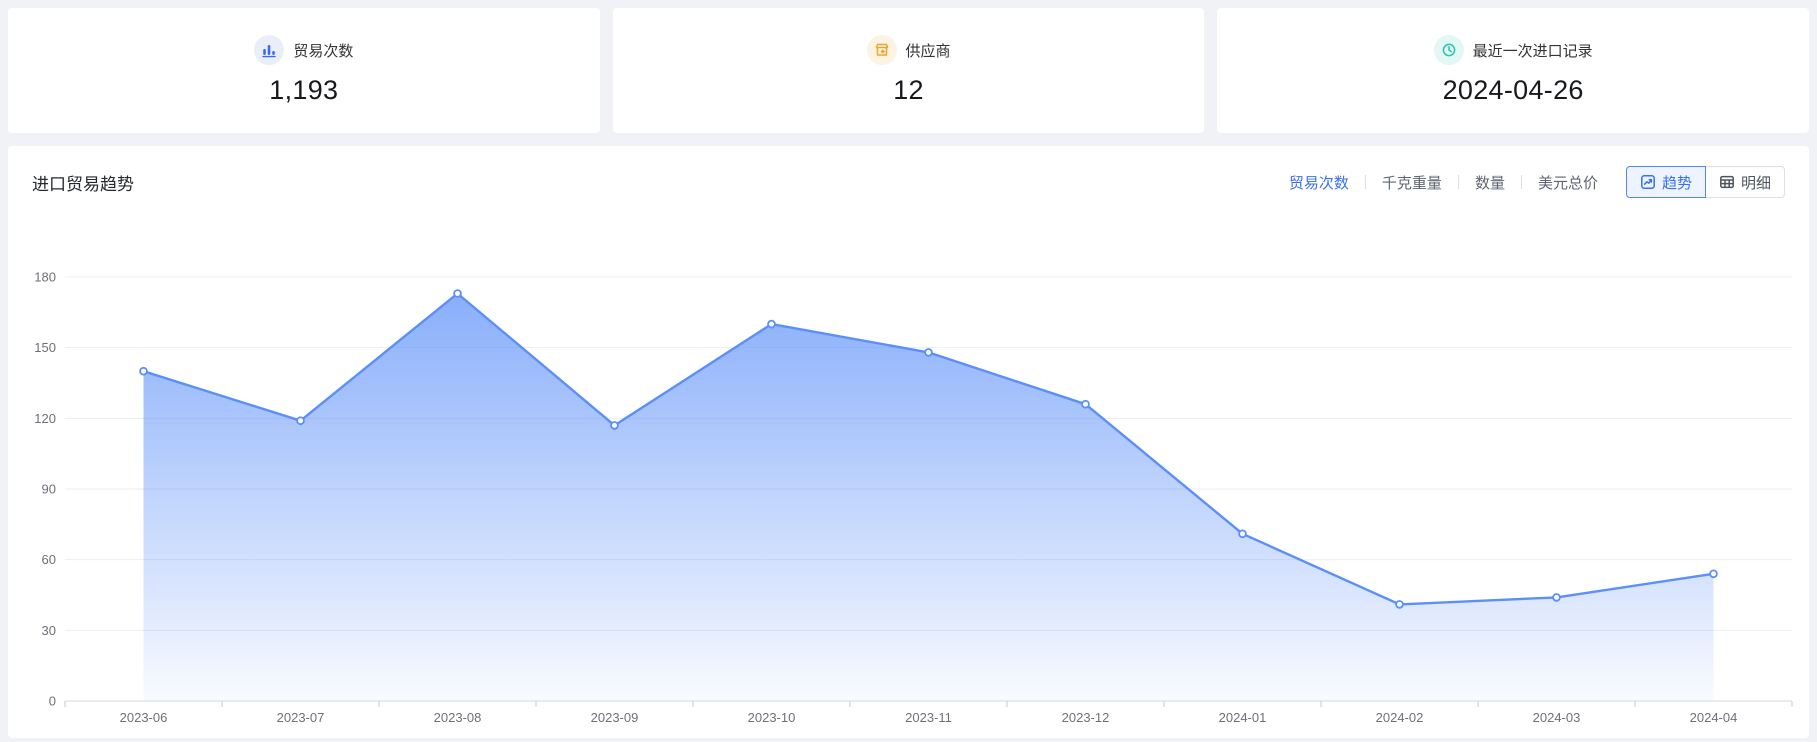 The height and width of the screenshot is (742, 1817). Describe the element at coordinates (908, 90) in the screenshot. I see `card-value: 12` at that location.